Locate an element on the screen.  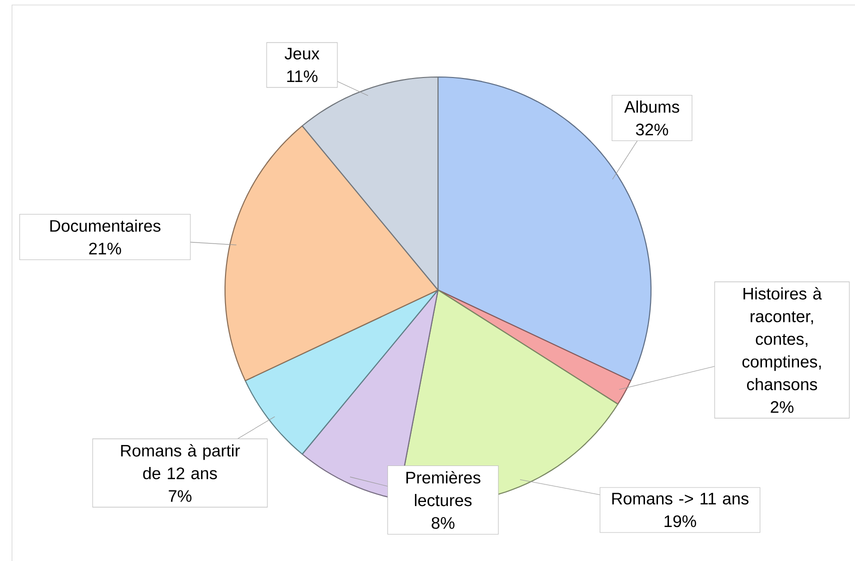
slice-label: Documentaires is located at coordinates (105, 226).